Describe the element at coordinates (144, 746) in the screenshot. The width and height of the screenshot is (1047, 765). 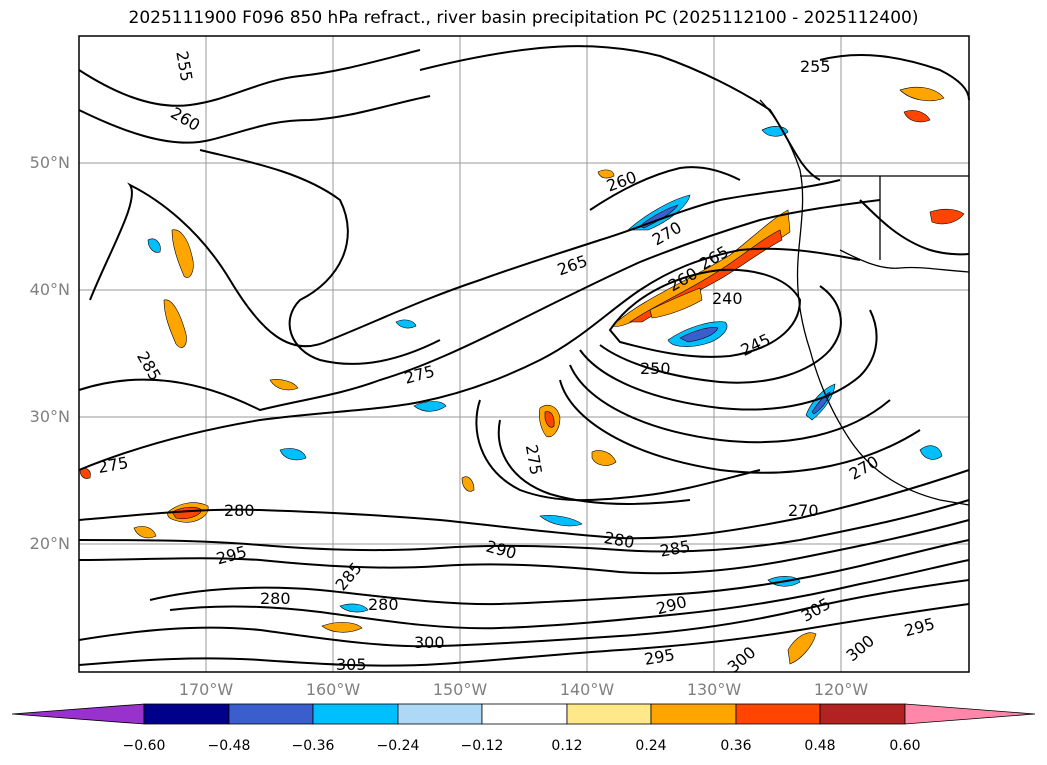
I see `colorbar-tick-label: −0.60` at that location.